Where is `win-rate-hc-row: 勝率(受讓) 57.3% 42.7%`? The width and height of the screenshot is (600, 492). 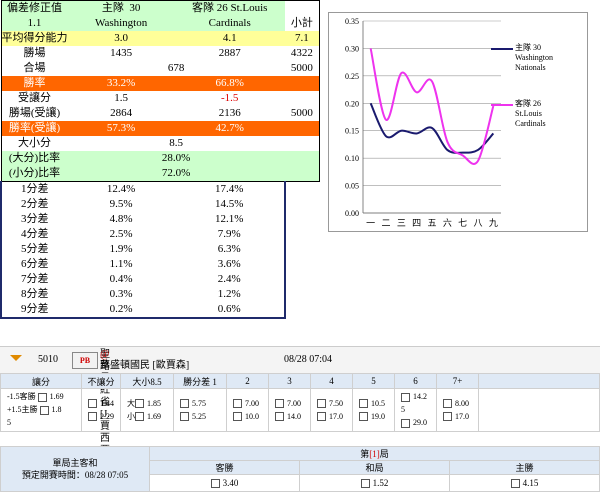
win-rate-hc-row: 勝率(受讓) 57.3% 42.7% is located at coordinates (160, 128).